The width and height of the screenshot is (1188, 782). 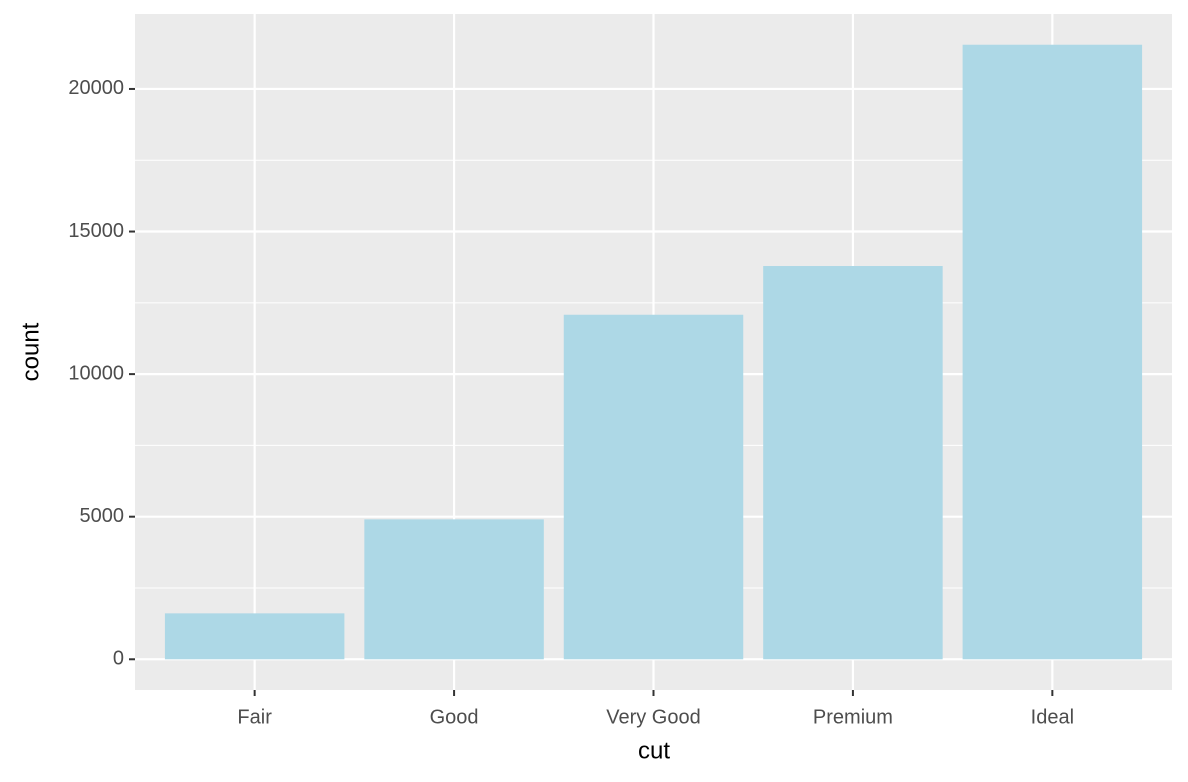 What do you see at coordinates (30, 351) in the screenshot?
I see `y-axis-title: count` at bounding box center [30, 351].